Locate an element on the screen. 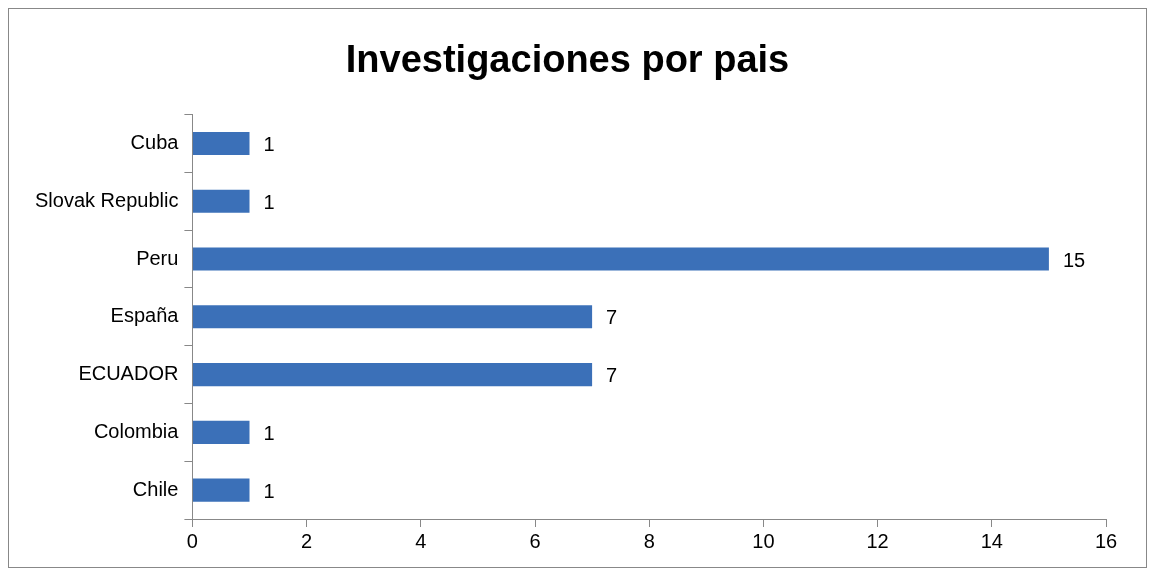 This screenshot has height=578, width=1157. x-tick-label: 14 is located at coordinates (991, 540).